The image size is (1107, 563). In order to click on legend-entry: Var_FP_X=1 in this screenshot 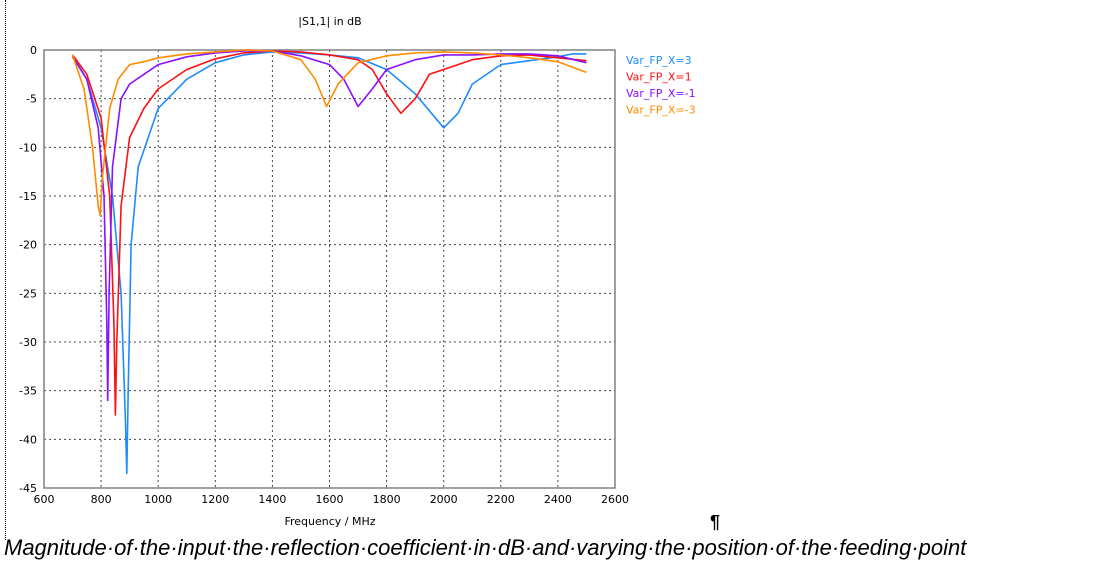, I will do `click(659, 77)`.